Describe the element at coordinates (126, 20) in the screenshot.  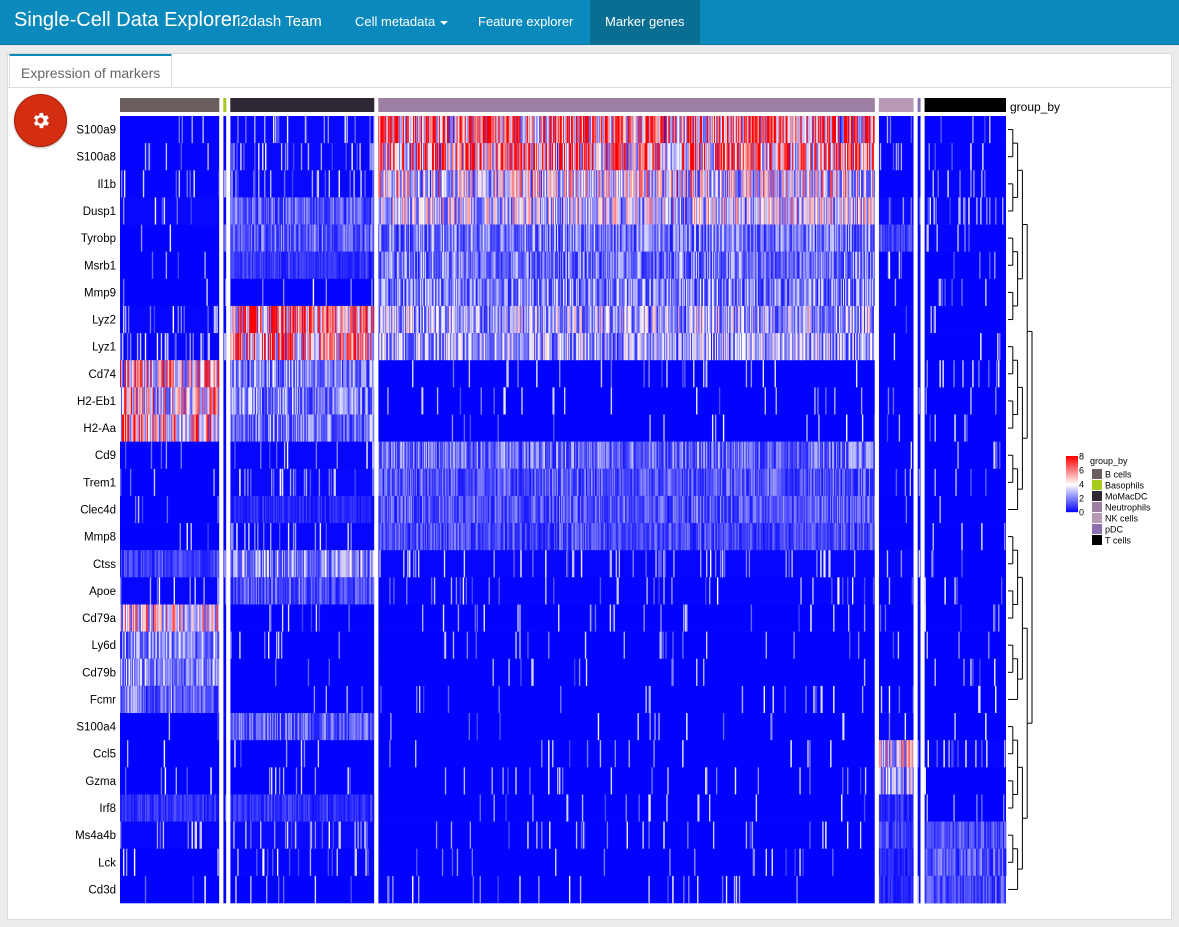
I see `app-title: Single-Cell Data Explorer` at that location.